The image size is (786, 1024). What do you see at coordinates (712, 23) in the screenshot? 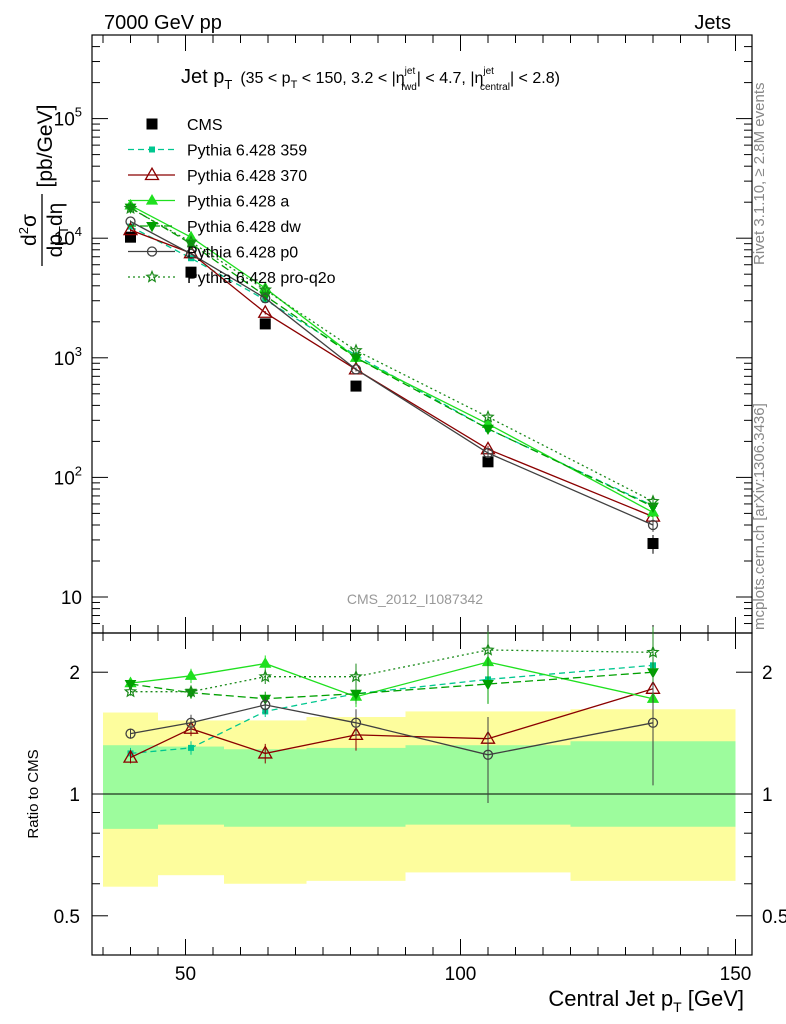
I see `header-right: Jets` at bounding box center [712, 23].